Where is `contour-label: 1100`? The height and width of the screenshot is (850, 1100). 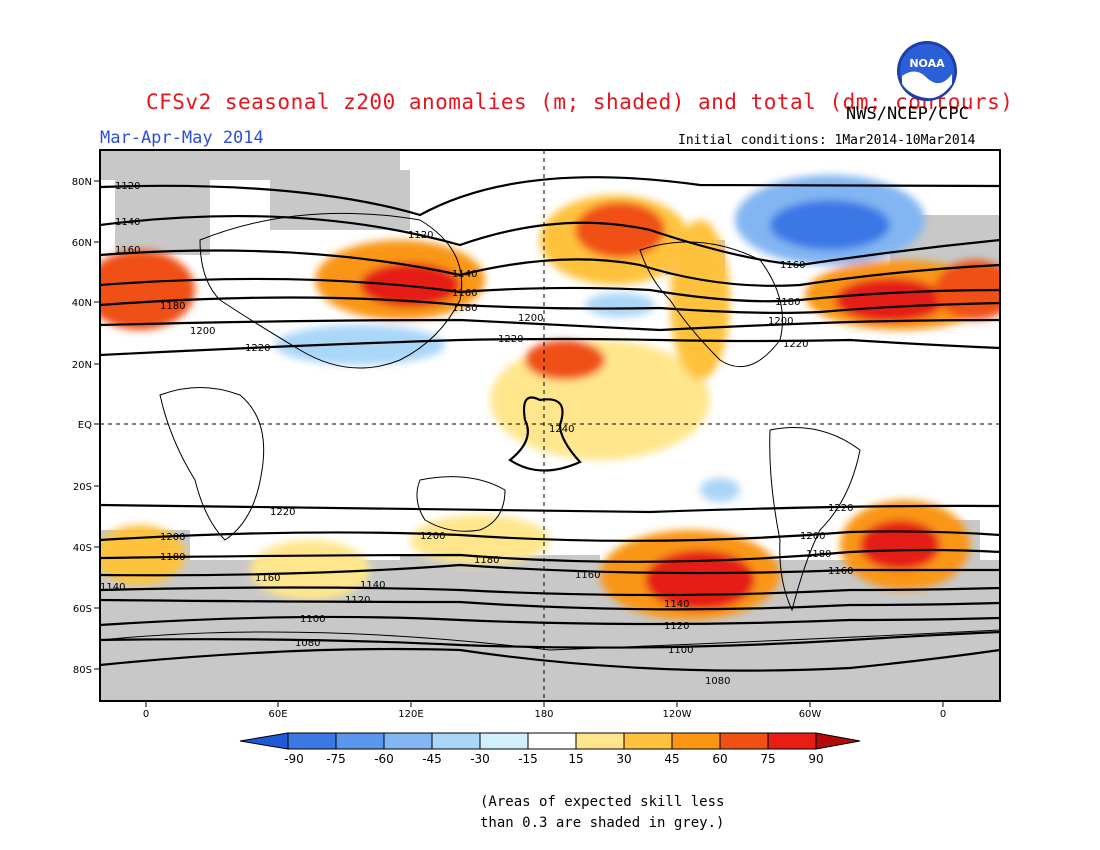
contour-label: 1100 is located at coordinates (312, 619).